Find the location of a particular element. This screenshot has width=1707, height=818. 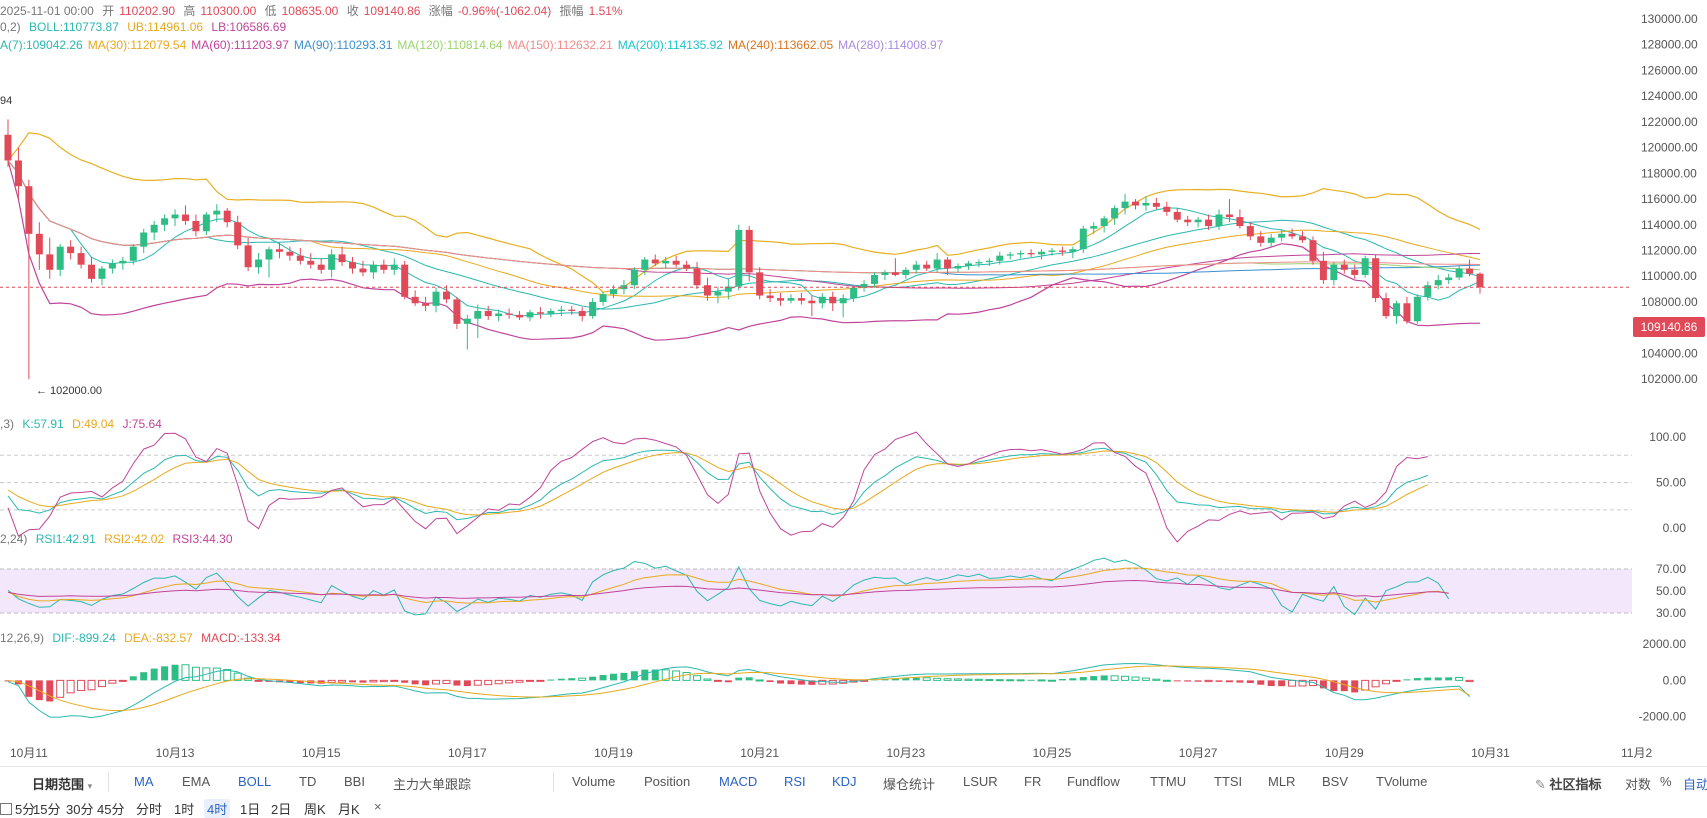

ind-ma: MA is located at coordinates (144, 781).